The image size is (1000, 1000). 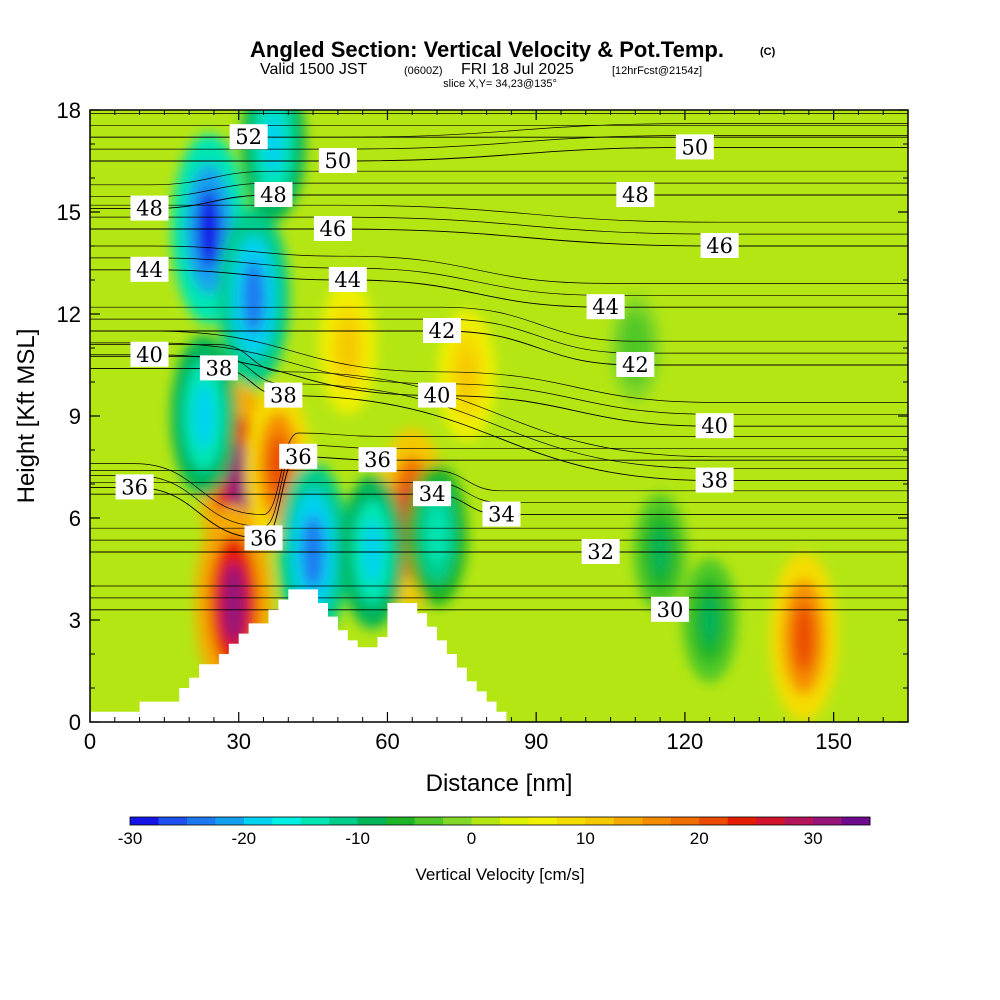 I want to click on x-axis-label: Distance [nm], so click(x=499, y=783).